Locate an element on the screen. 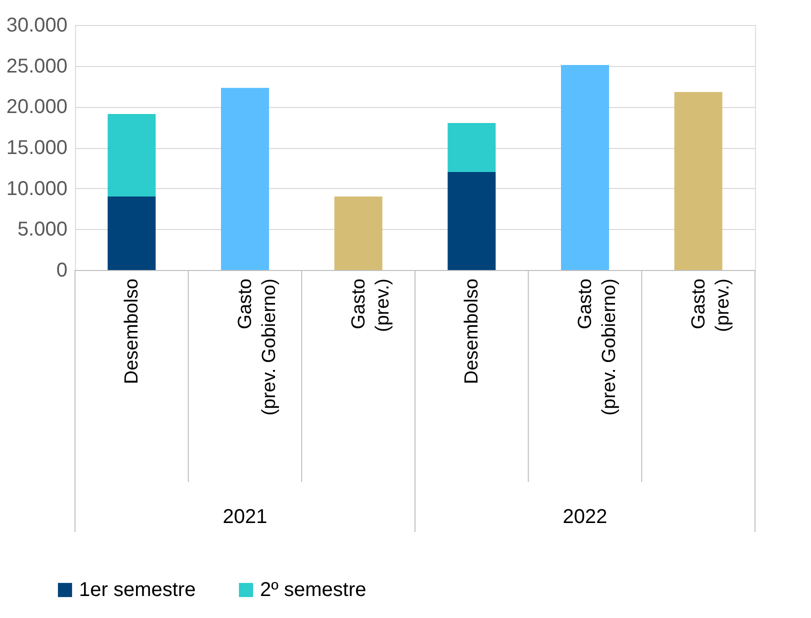  legend-label: 1er semestre is located at coordinates (137, 590).